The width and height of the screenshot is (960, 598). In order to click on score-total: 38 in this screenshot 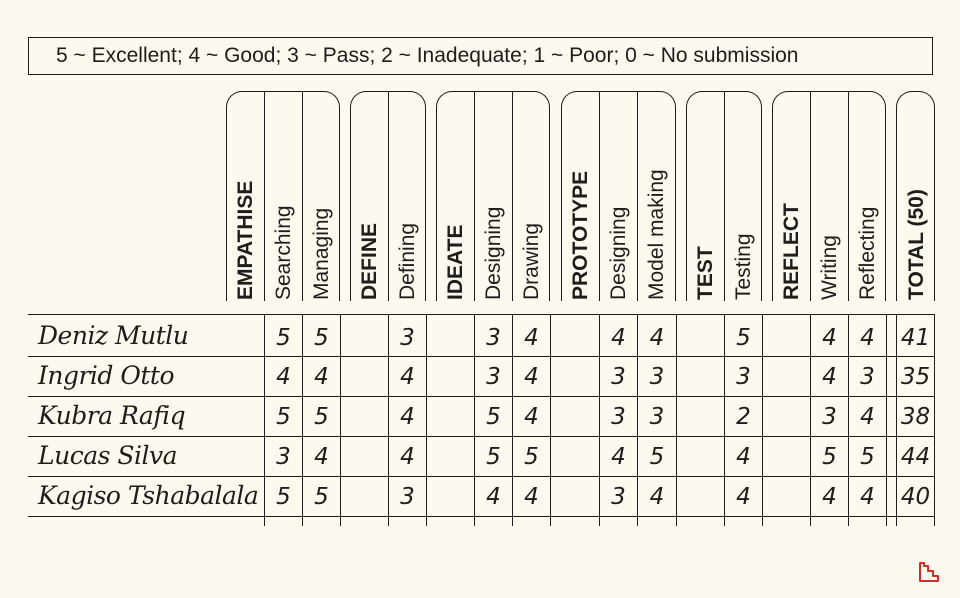, I will do `click(915, 417)`.